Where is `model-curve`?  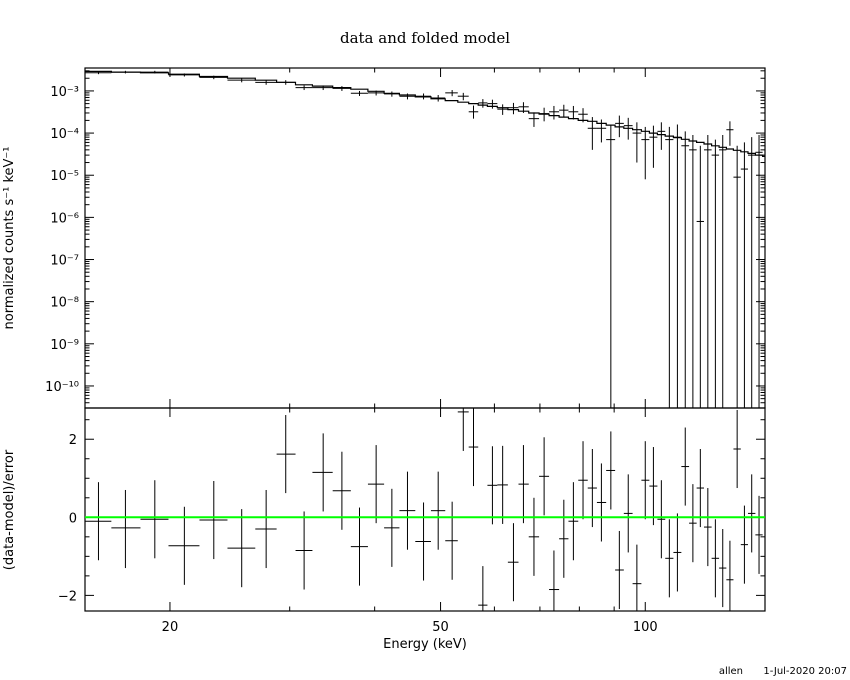
model-curve is located at coordinates (425, 113).